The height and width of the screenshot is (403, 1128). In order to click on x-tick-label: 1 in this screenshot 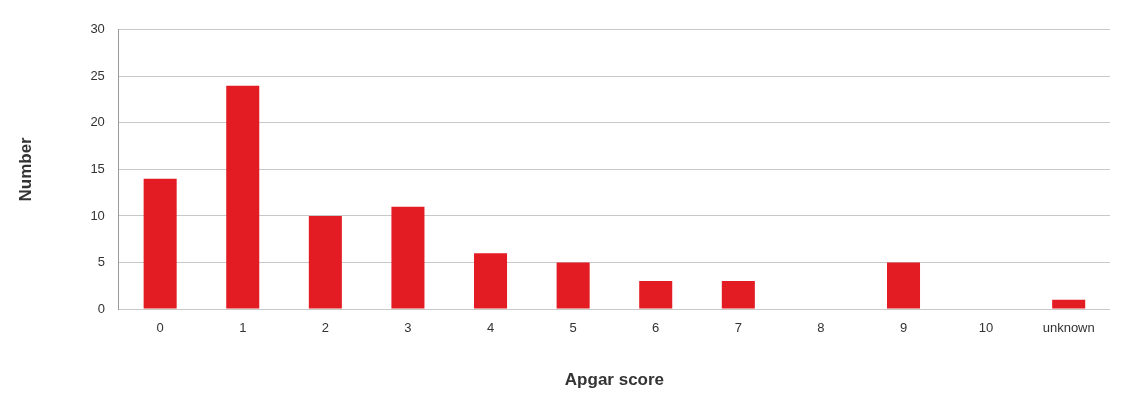, I will do `click(243, 328)`.